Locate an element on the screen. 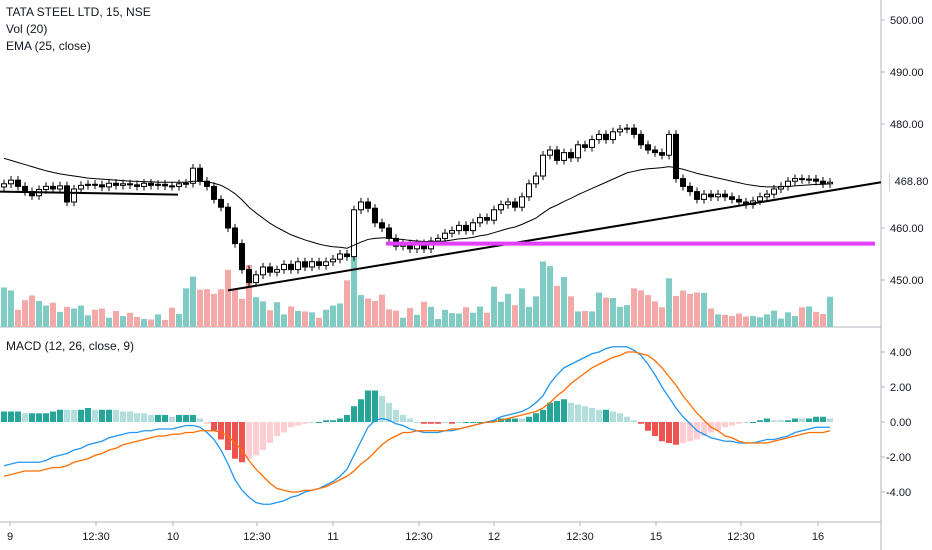  macd-indicator-label: MACD (12, 26, close, 9) is located at coordinates (70, 346).